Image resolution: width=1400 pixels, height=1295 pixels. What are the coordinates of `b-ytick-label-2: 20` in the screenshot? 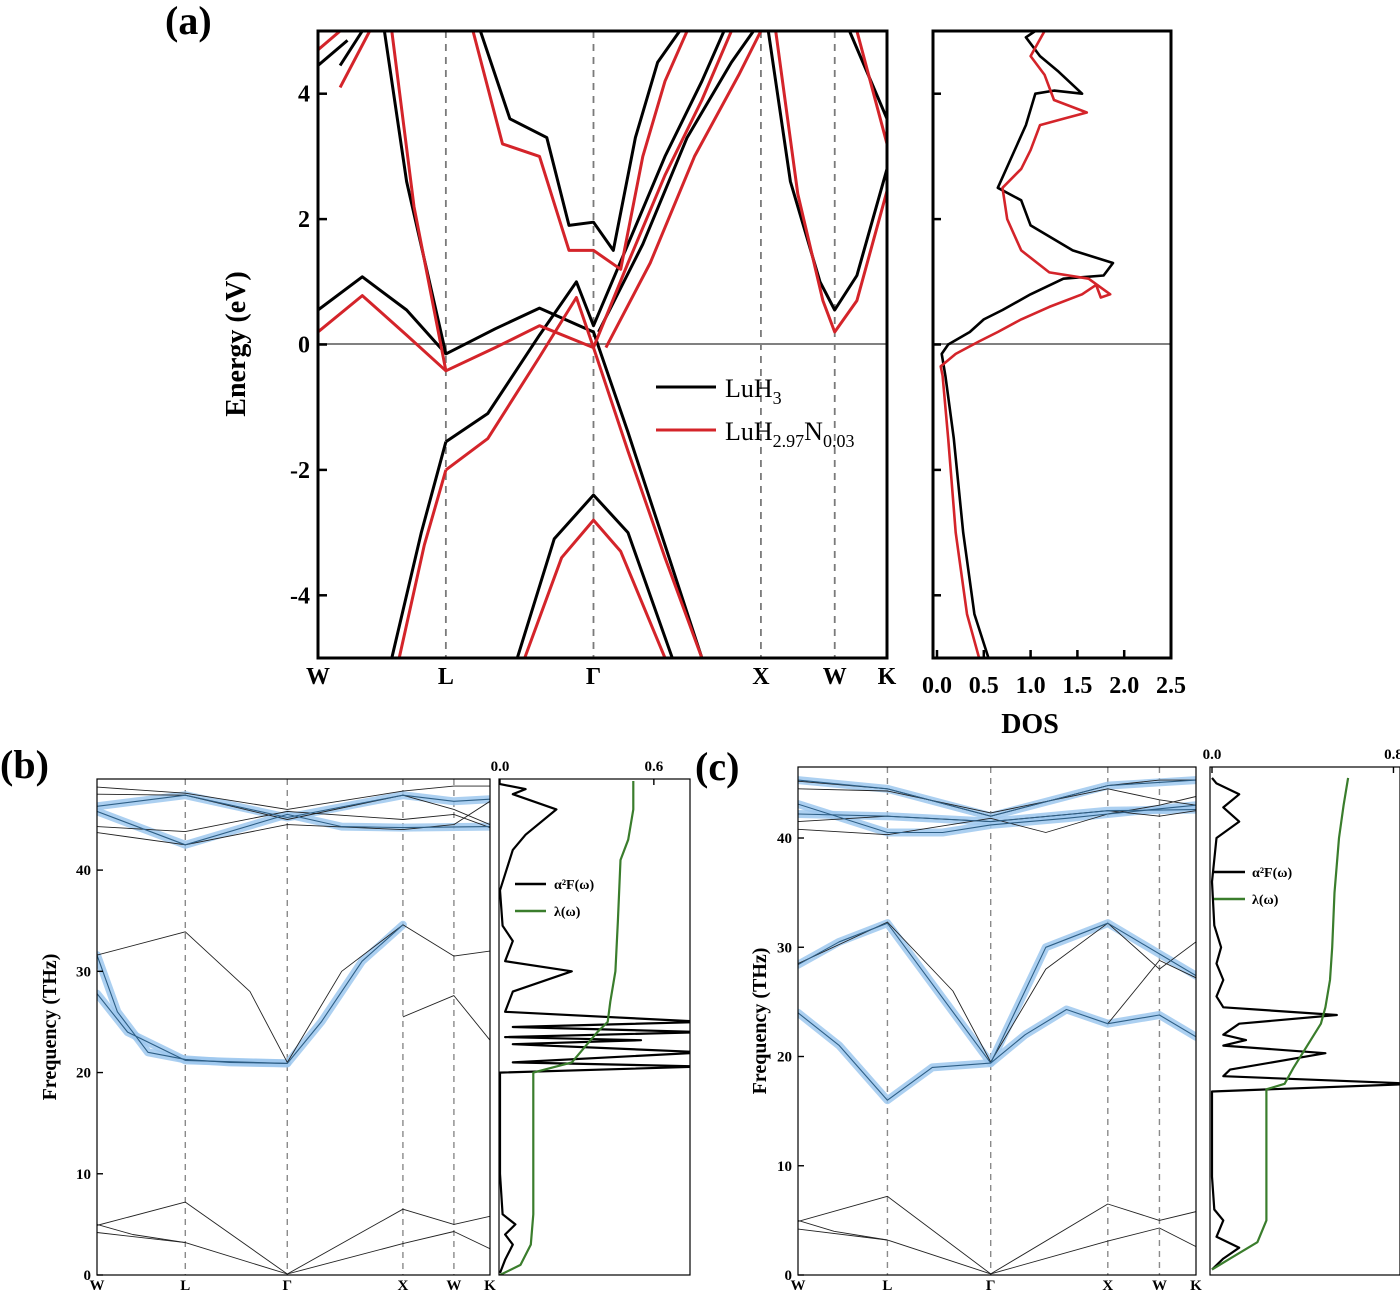 It's located at (83, 1074).